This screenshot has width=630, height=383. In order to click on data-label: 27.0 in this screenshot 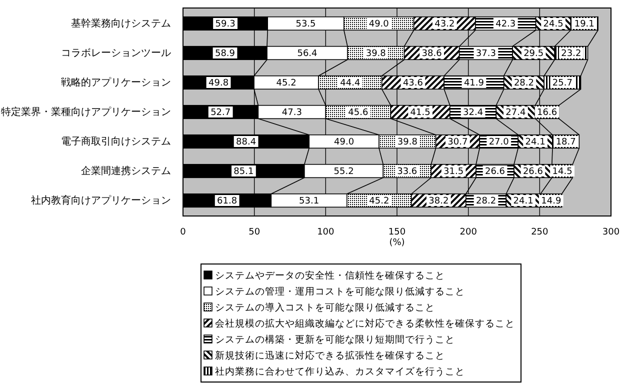, I will do `click(499, 143)`.